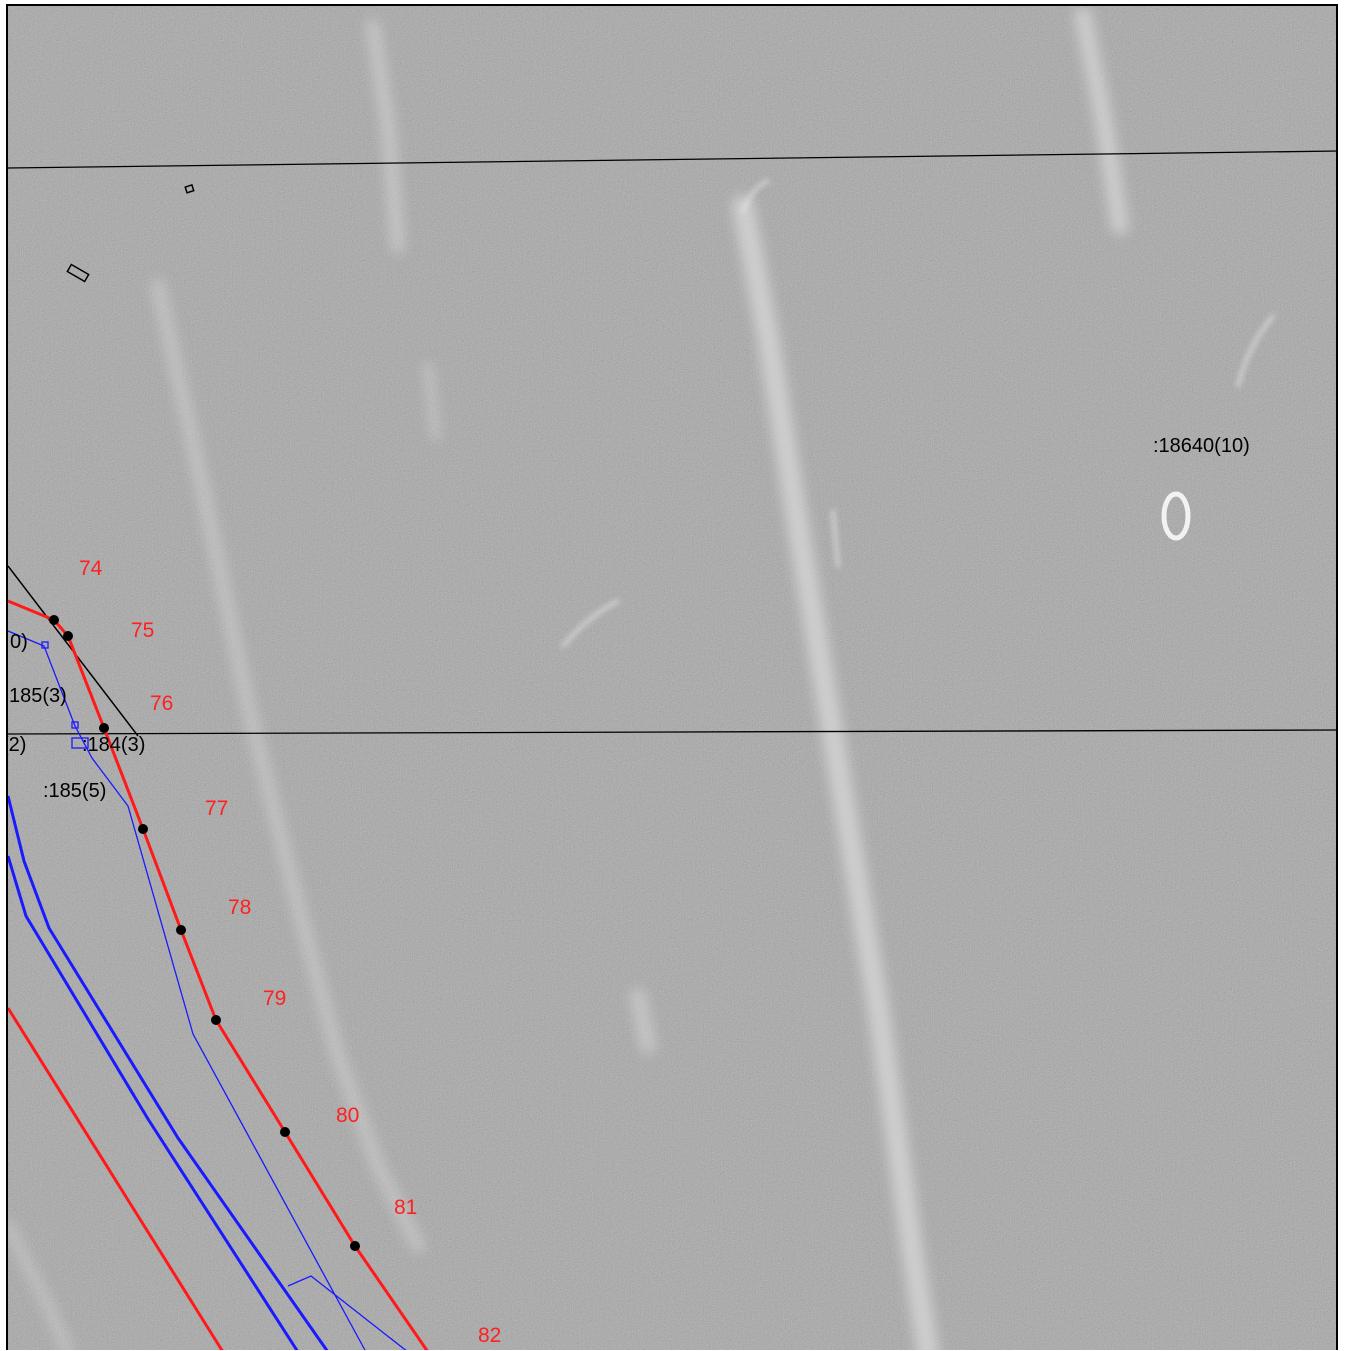  Describe the element at coordinates (113, 745) in the screenshot. I see `parcel-label-184-3: :184(3)` at that location.